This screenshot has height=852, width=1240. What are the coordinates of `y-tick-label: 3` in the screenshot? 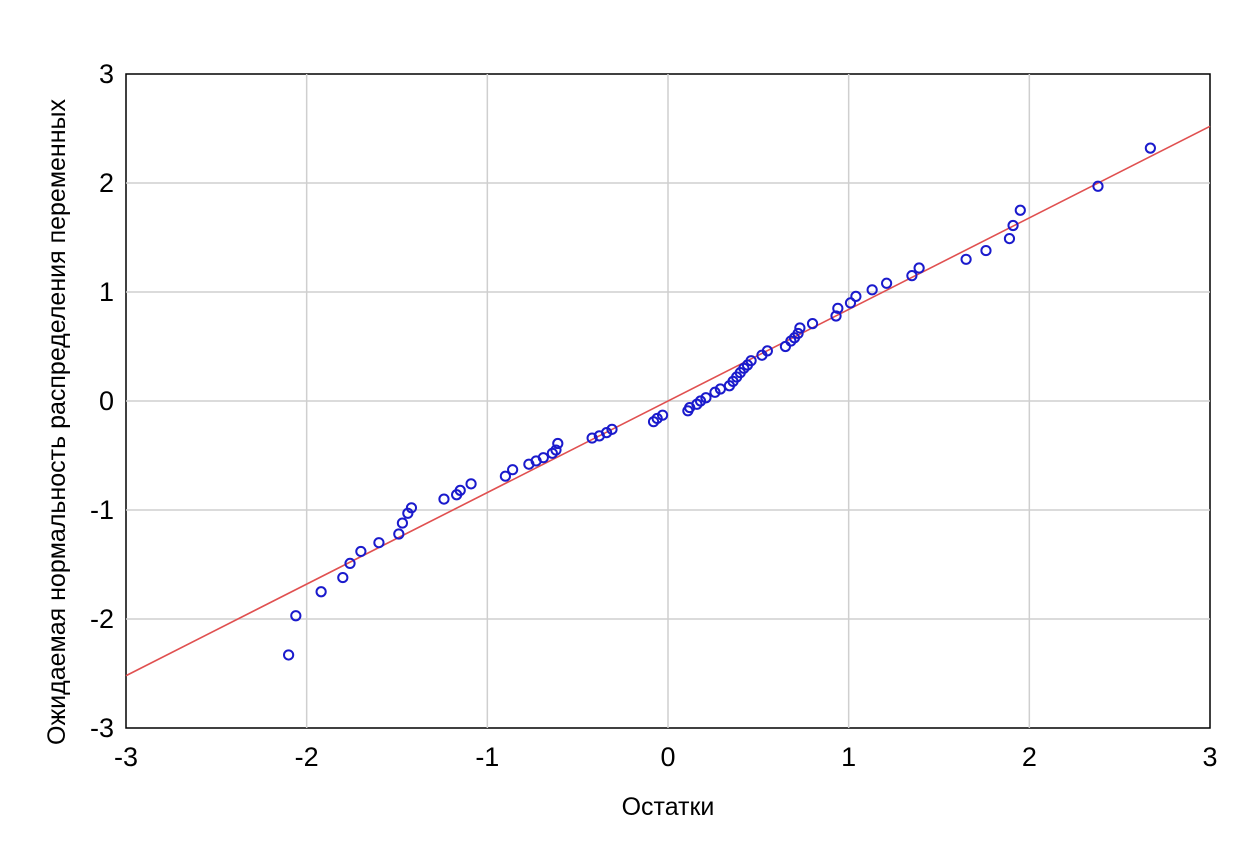 It's located at (106, 74).